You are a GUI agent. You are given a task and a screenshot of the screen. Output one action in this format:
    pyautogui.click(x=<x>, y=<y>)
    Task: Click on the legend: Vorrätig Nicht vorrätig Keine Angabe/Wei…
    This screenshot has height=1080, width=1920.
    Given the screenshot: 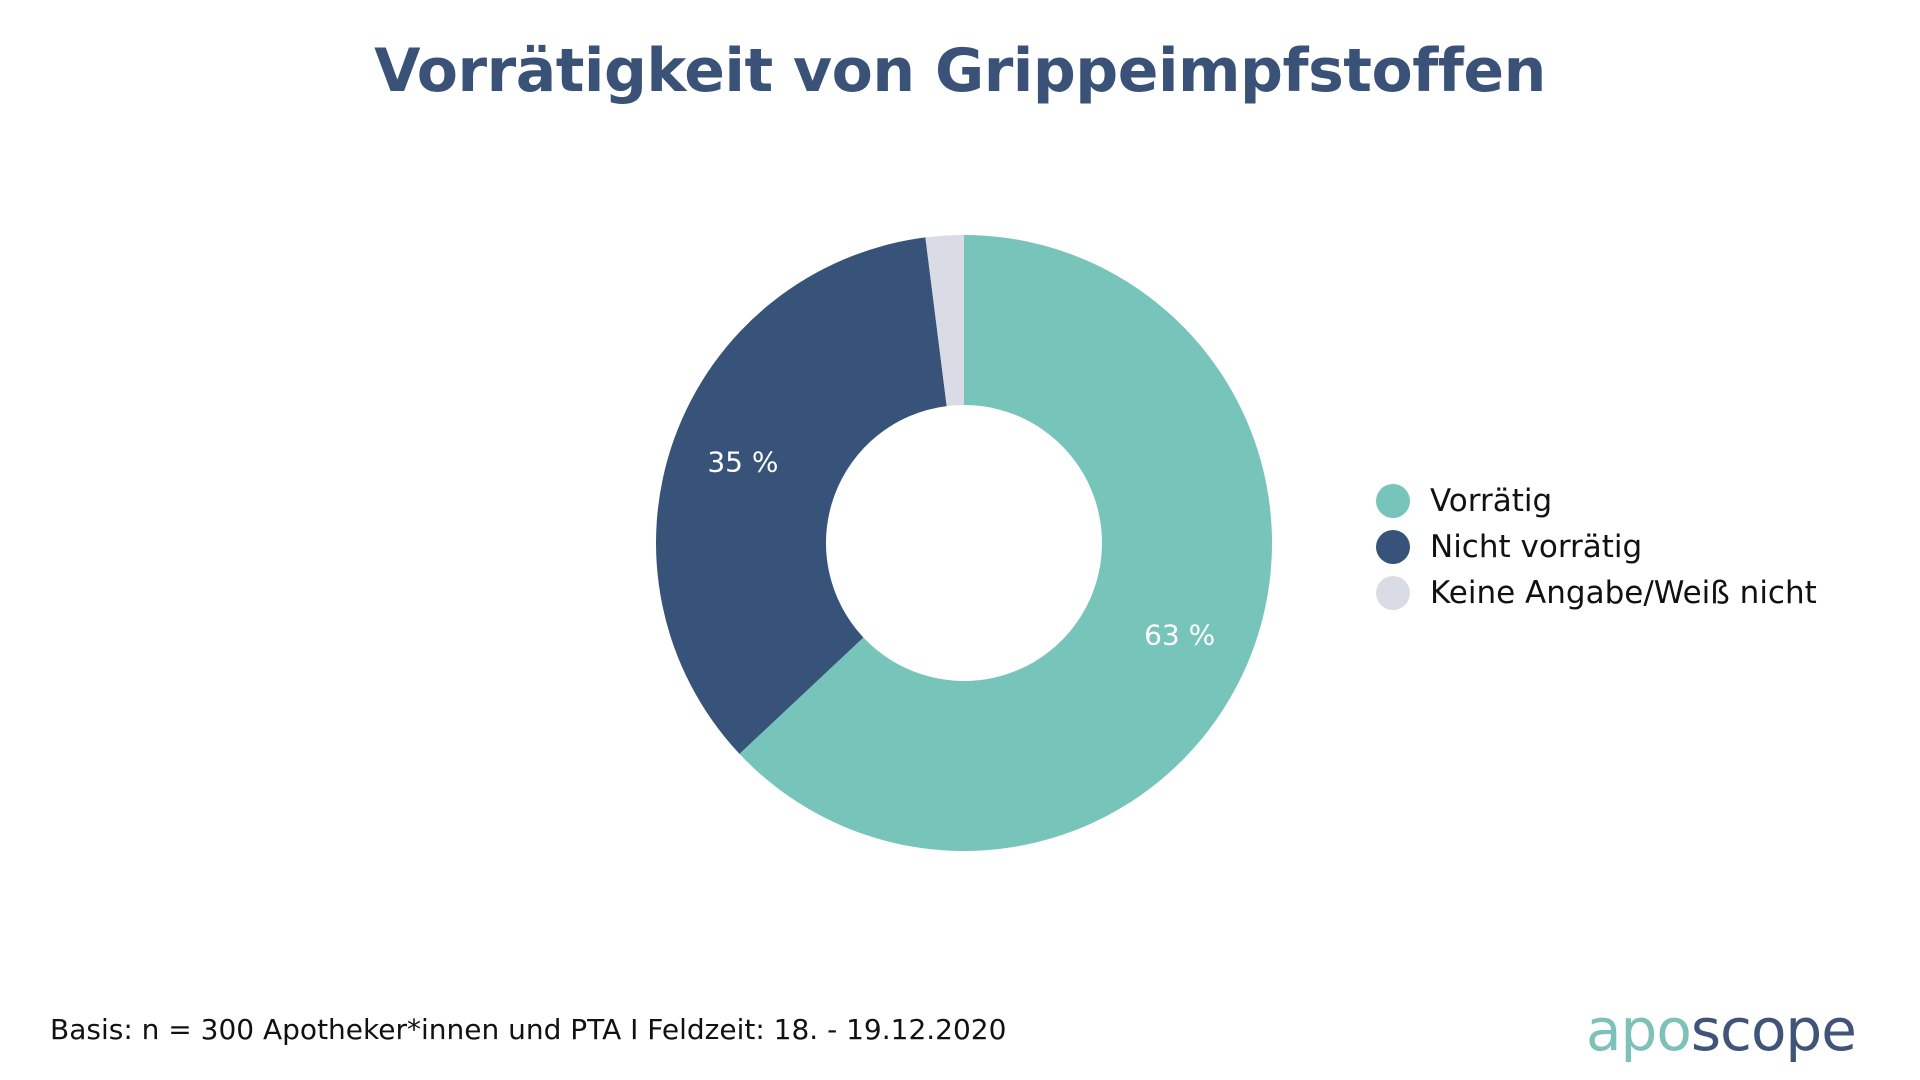 What is the action you would take?
    pyautogui.click(x=1596, y=547)
    